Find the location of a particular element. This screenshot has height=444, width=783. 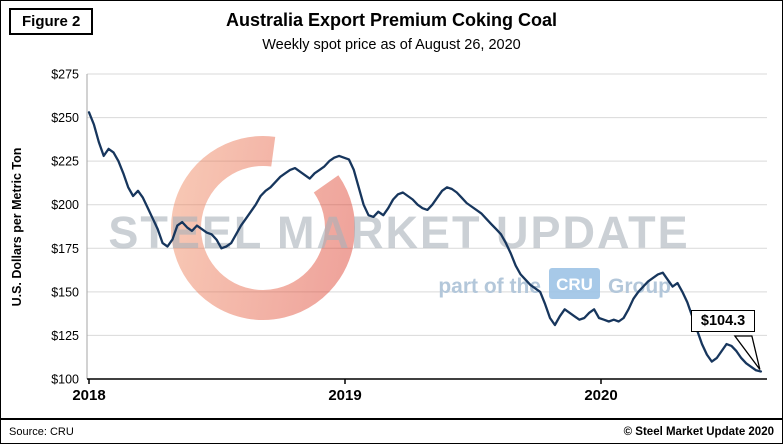

last-value-callout: $104.3 is located at coordinates (723, 321).